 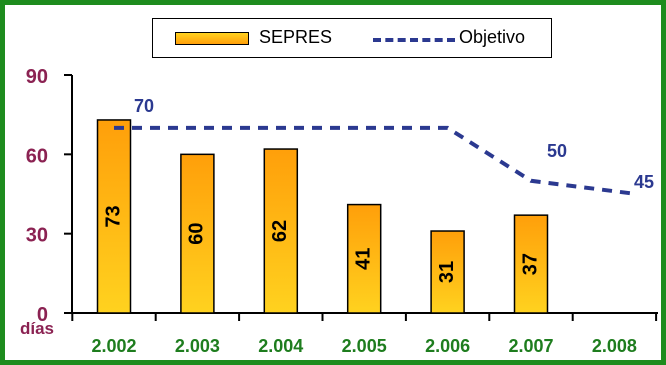 I want to click on objective-data-label: 50, so click(x=557, y=151).